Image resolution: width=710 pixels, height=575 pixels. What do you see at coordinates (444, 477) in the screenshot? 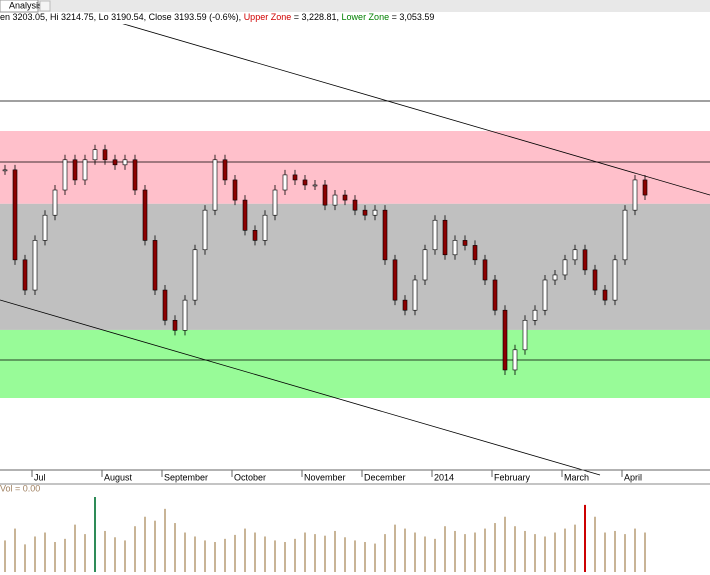
I see `x-tick-label: 2014` at bounding box center [444, 477].